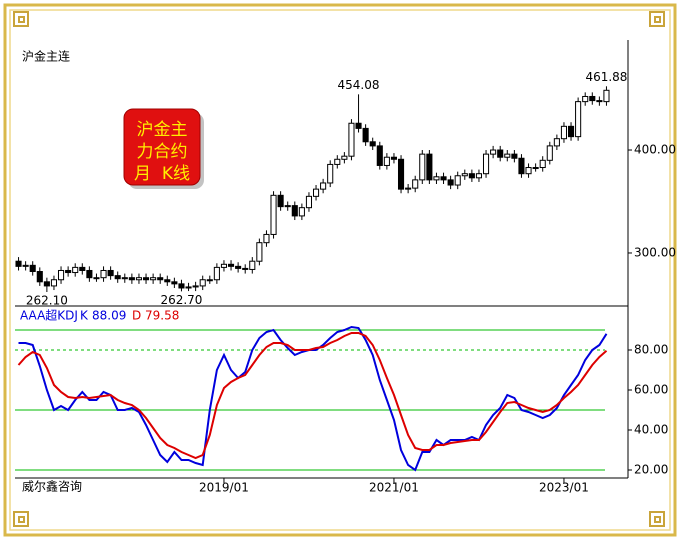 Image resolution: width=680 pixels, height=544 pixels. What do you see at coordinates (651, 390) in the screenshot?
I see `y-tick-label: 60.00` at bounding box center [651, 390].